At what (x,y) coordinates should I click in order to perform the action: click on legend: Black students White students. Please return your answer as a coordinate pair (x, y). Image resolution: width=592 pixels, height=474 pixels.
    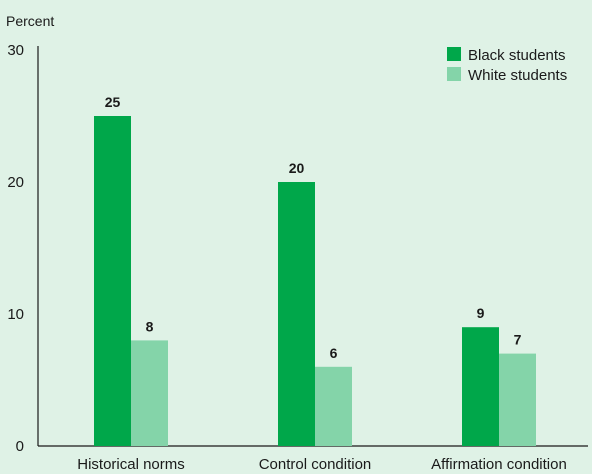
    Looking at the image, I should click on (507, 65).